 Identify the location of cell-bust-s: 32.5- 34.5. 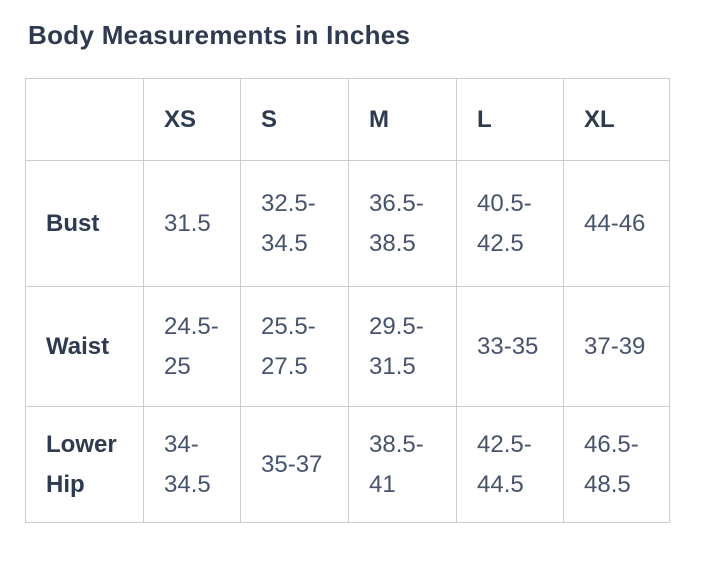
(294, 223).